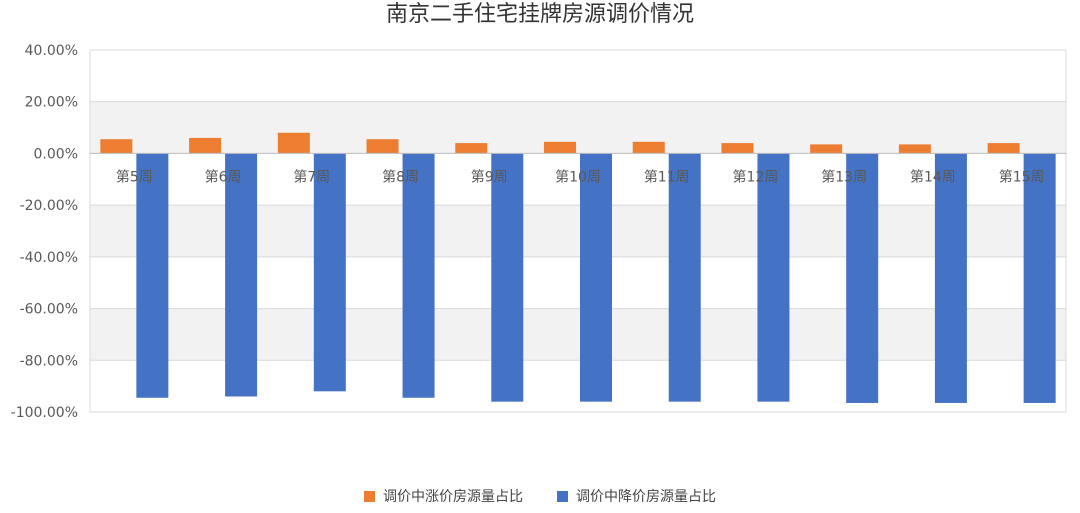 This screenshot has height=513, width=1080. I want to click on y-tick-label: 40.00%, so click(51, 51).